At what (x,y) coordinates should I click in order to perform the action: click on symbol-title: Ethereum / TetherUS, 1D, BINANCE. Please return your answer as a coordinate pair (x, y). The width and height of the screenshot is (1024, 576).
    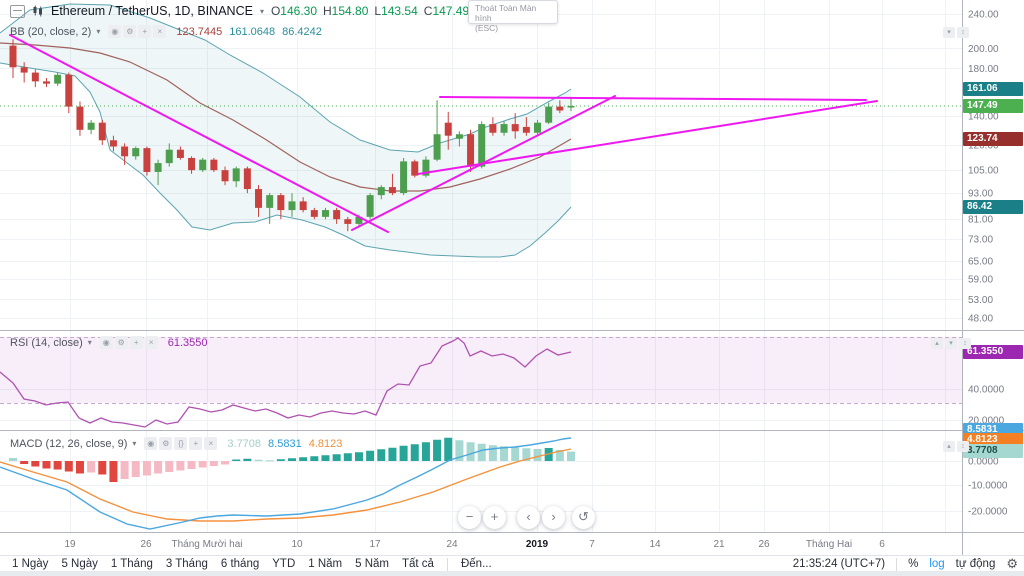
    Looking at the image, I should click on (152, 11).